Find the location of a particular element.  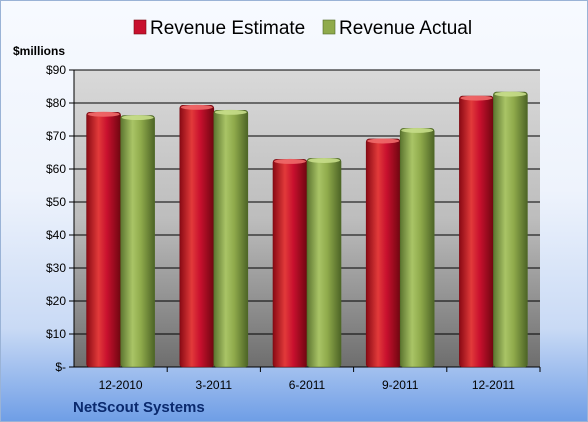

actual-bar-9-2011 is located at coordinates (417, 248).